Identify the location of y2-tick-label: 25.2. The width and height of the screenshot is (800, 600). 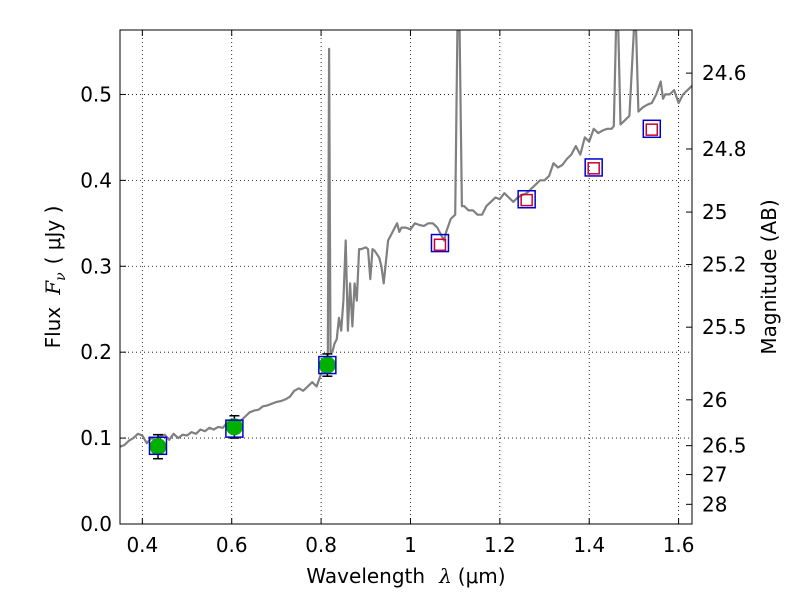
(724, 265).